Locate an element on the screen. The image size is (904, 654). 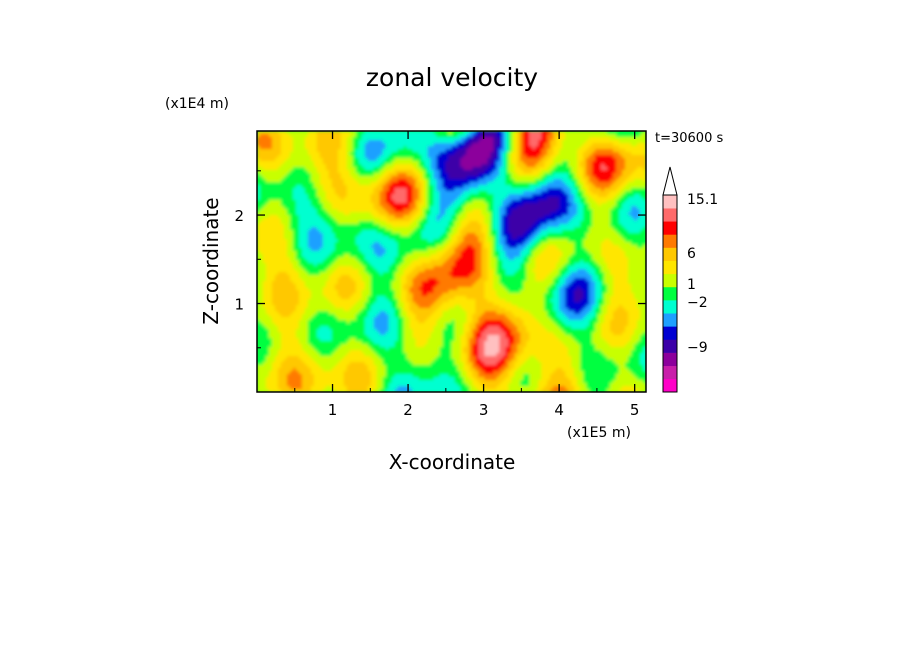
x-axis-label: X-coordinate is located at coordinates (452, 462).